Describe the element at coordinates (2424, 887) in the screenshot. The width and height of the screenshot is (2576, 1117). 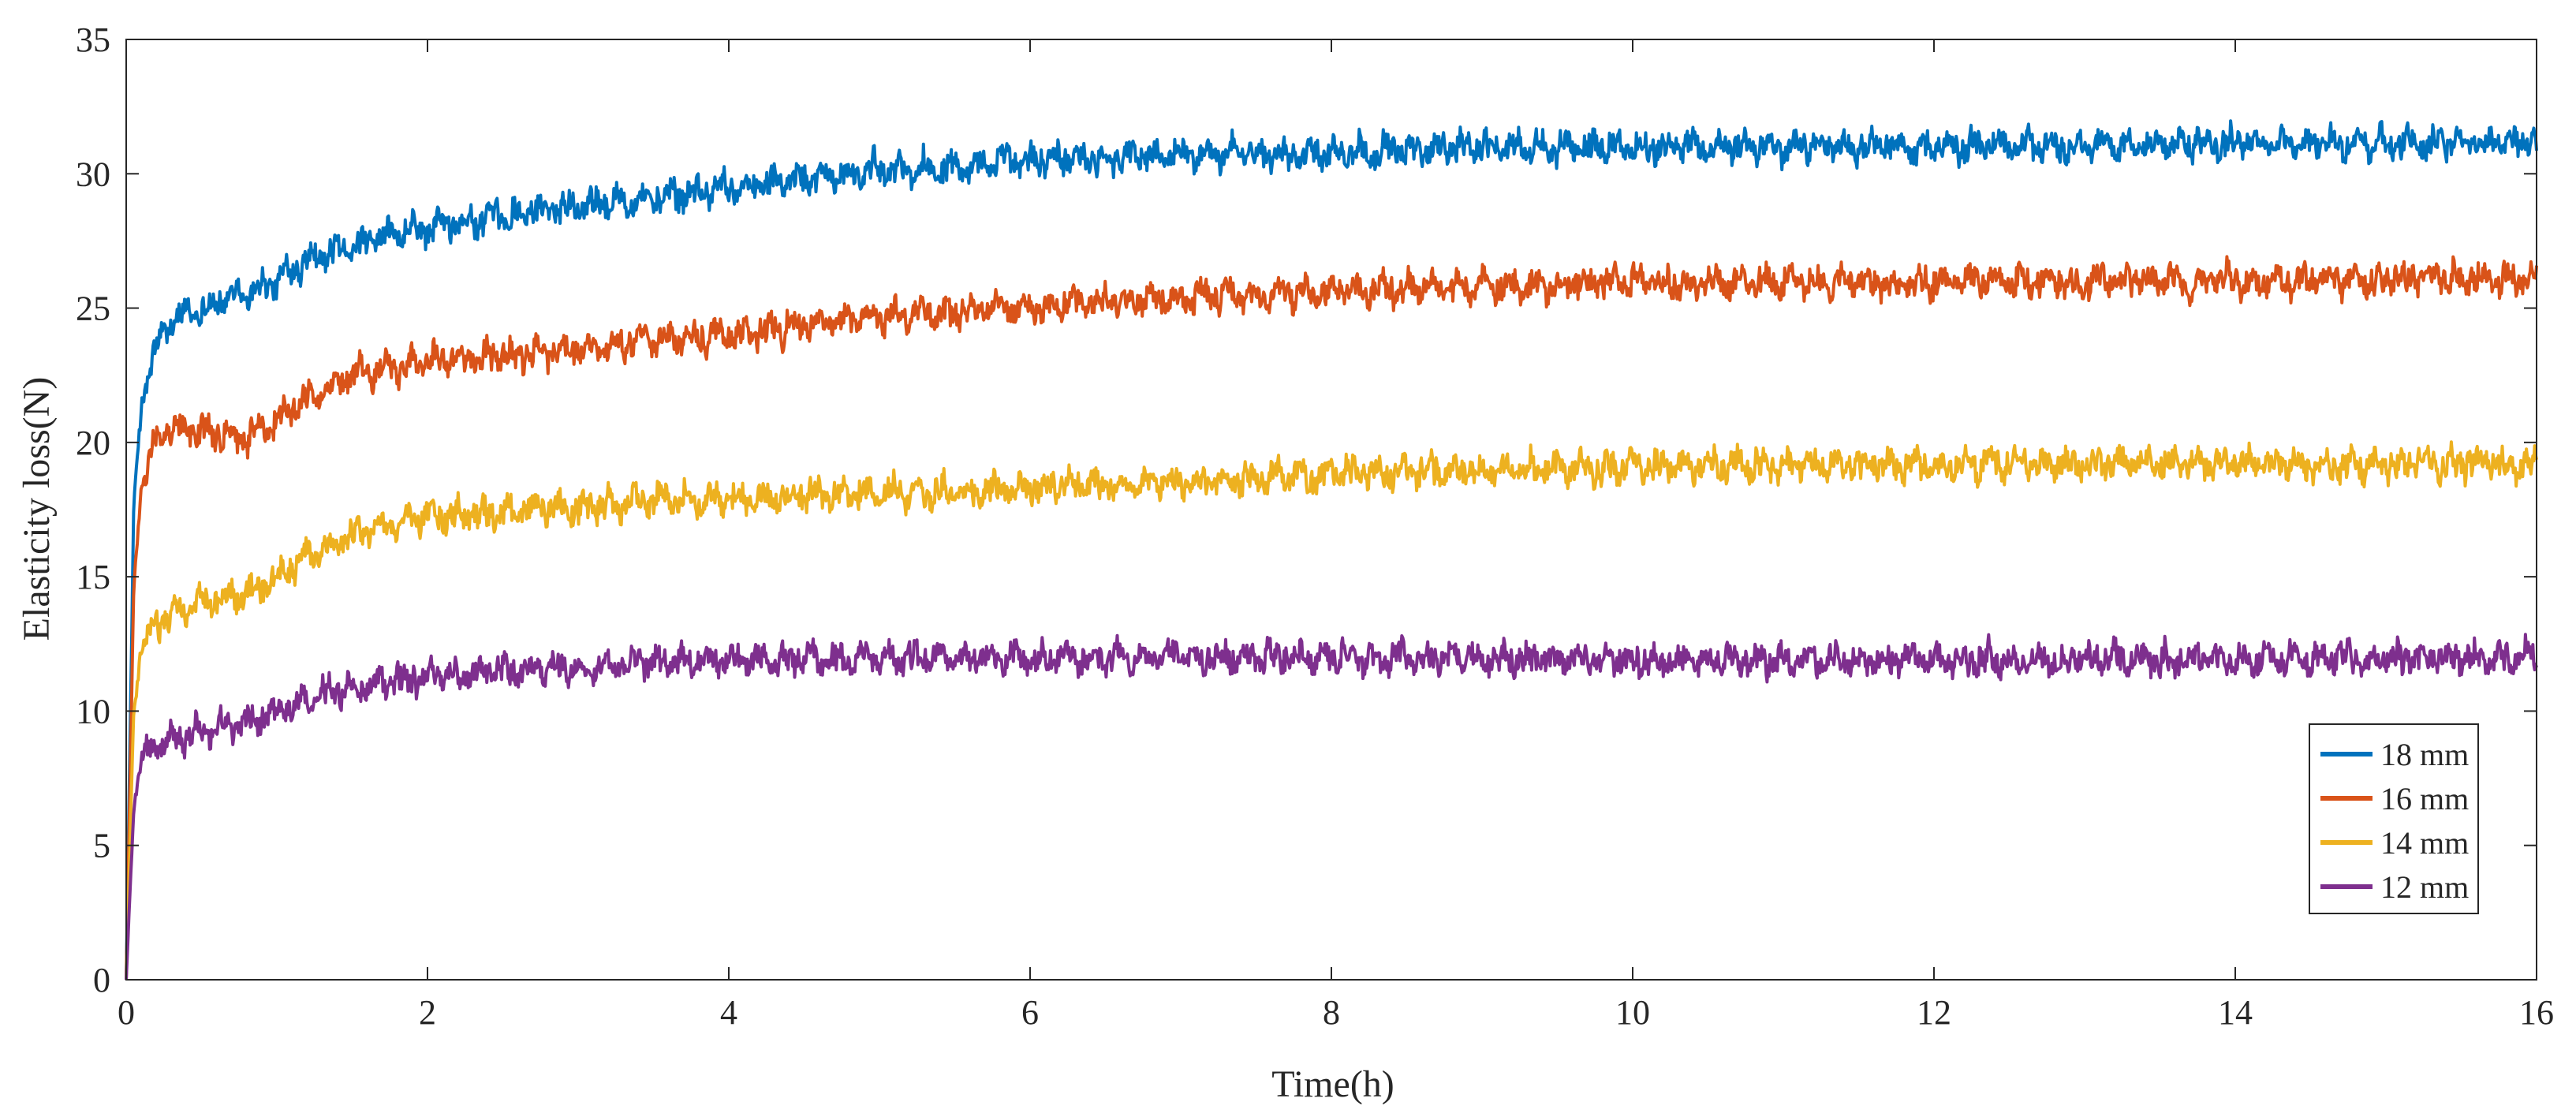
I see `legend-label: 12 mm` at that location.